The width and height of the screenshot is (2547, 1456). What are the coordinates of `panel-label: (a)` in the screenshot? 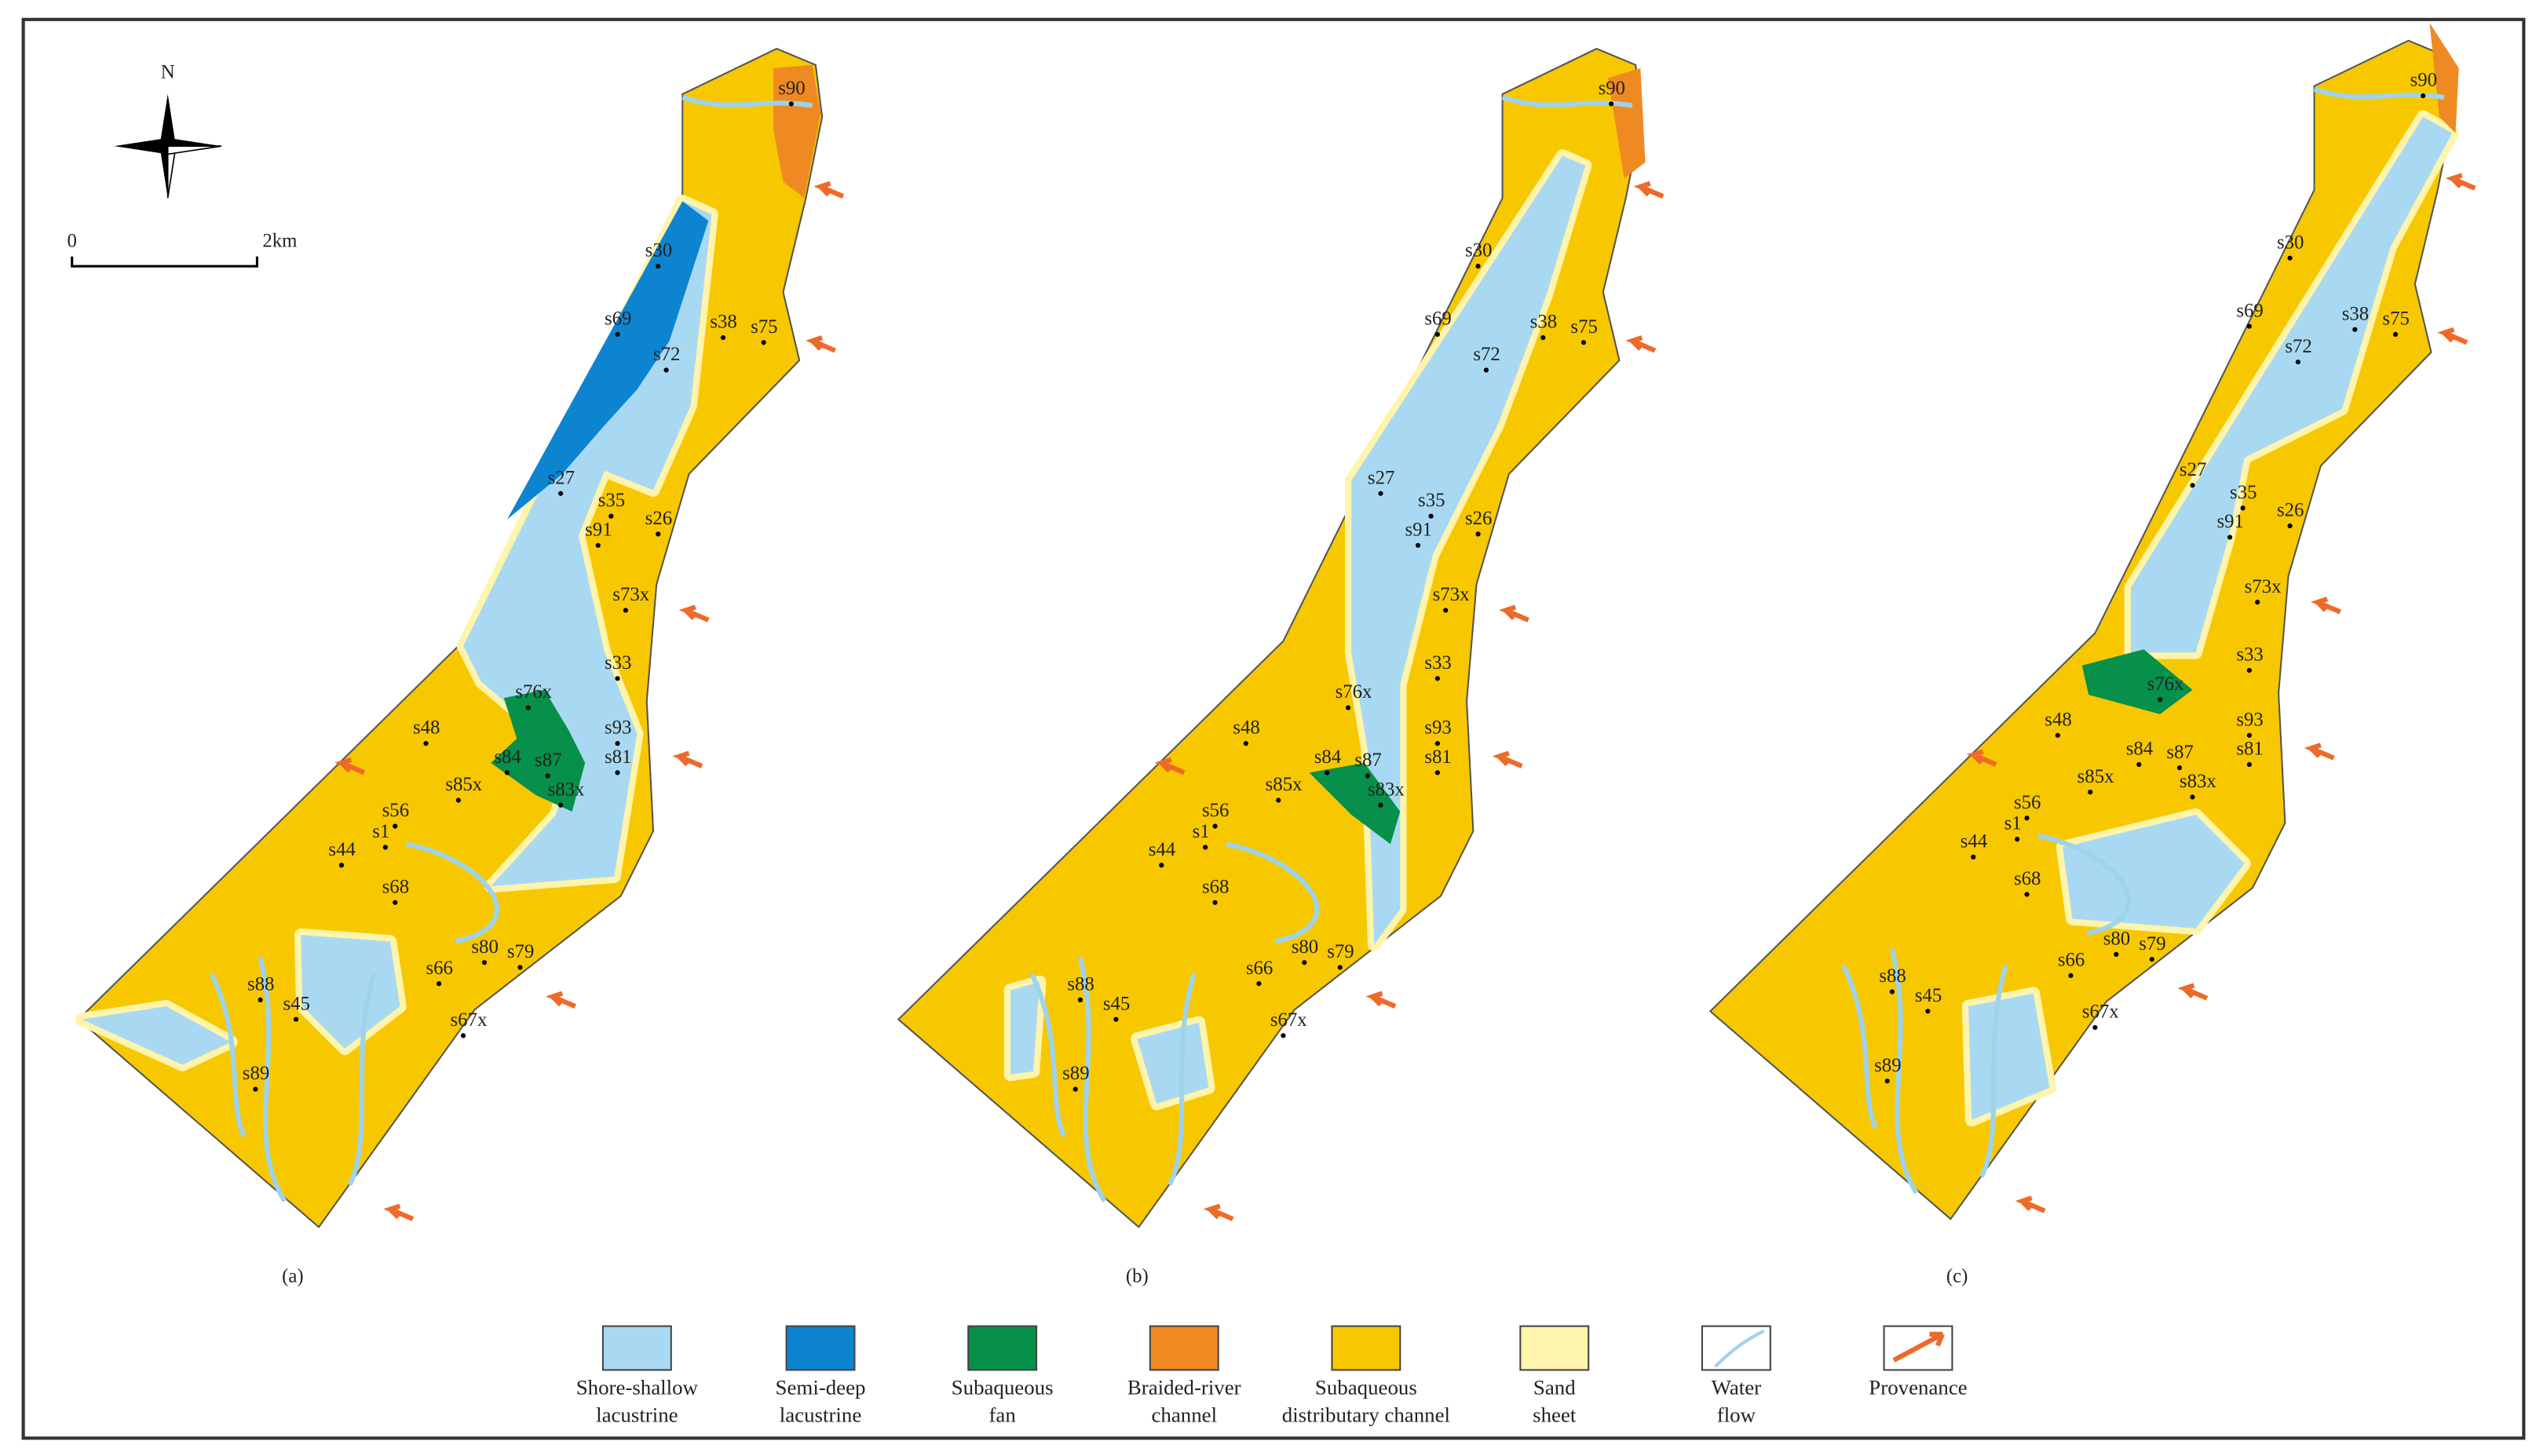 It's located at (293, 1276).